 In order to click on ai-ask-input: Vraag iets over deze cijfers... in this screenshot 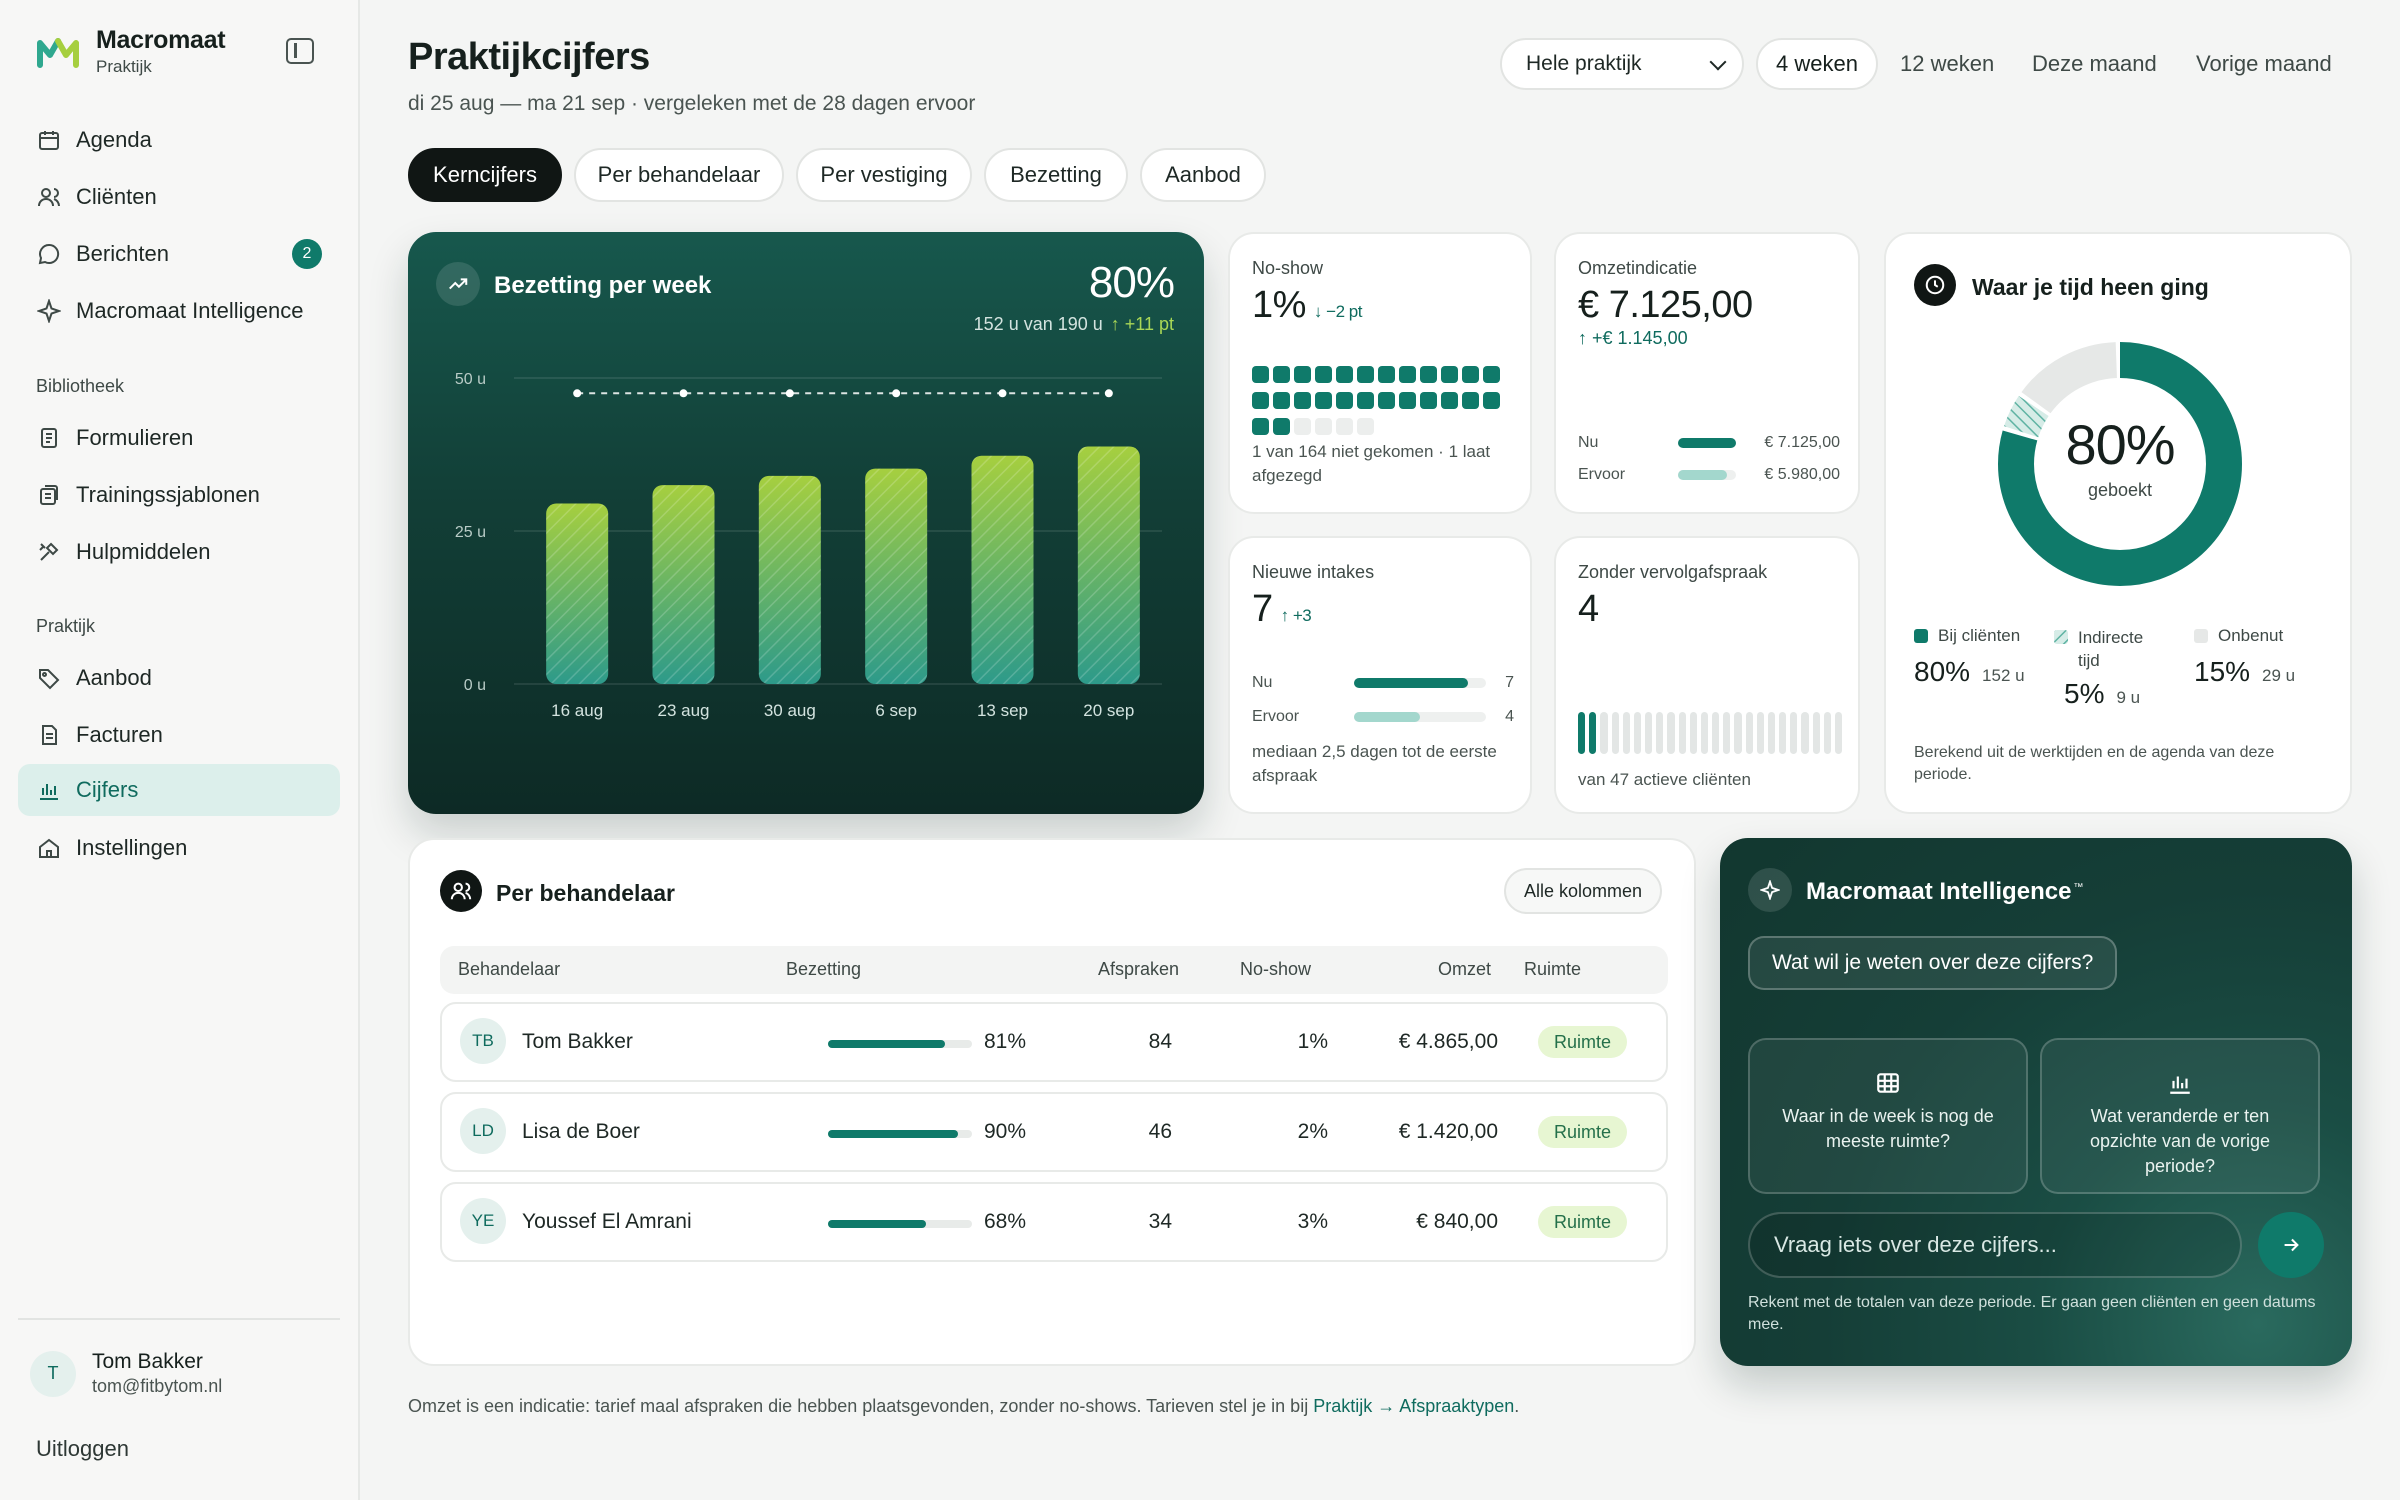, I will do `click(1995, 1245)`.